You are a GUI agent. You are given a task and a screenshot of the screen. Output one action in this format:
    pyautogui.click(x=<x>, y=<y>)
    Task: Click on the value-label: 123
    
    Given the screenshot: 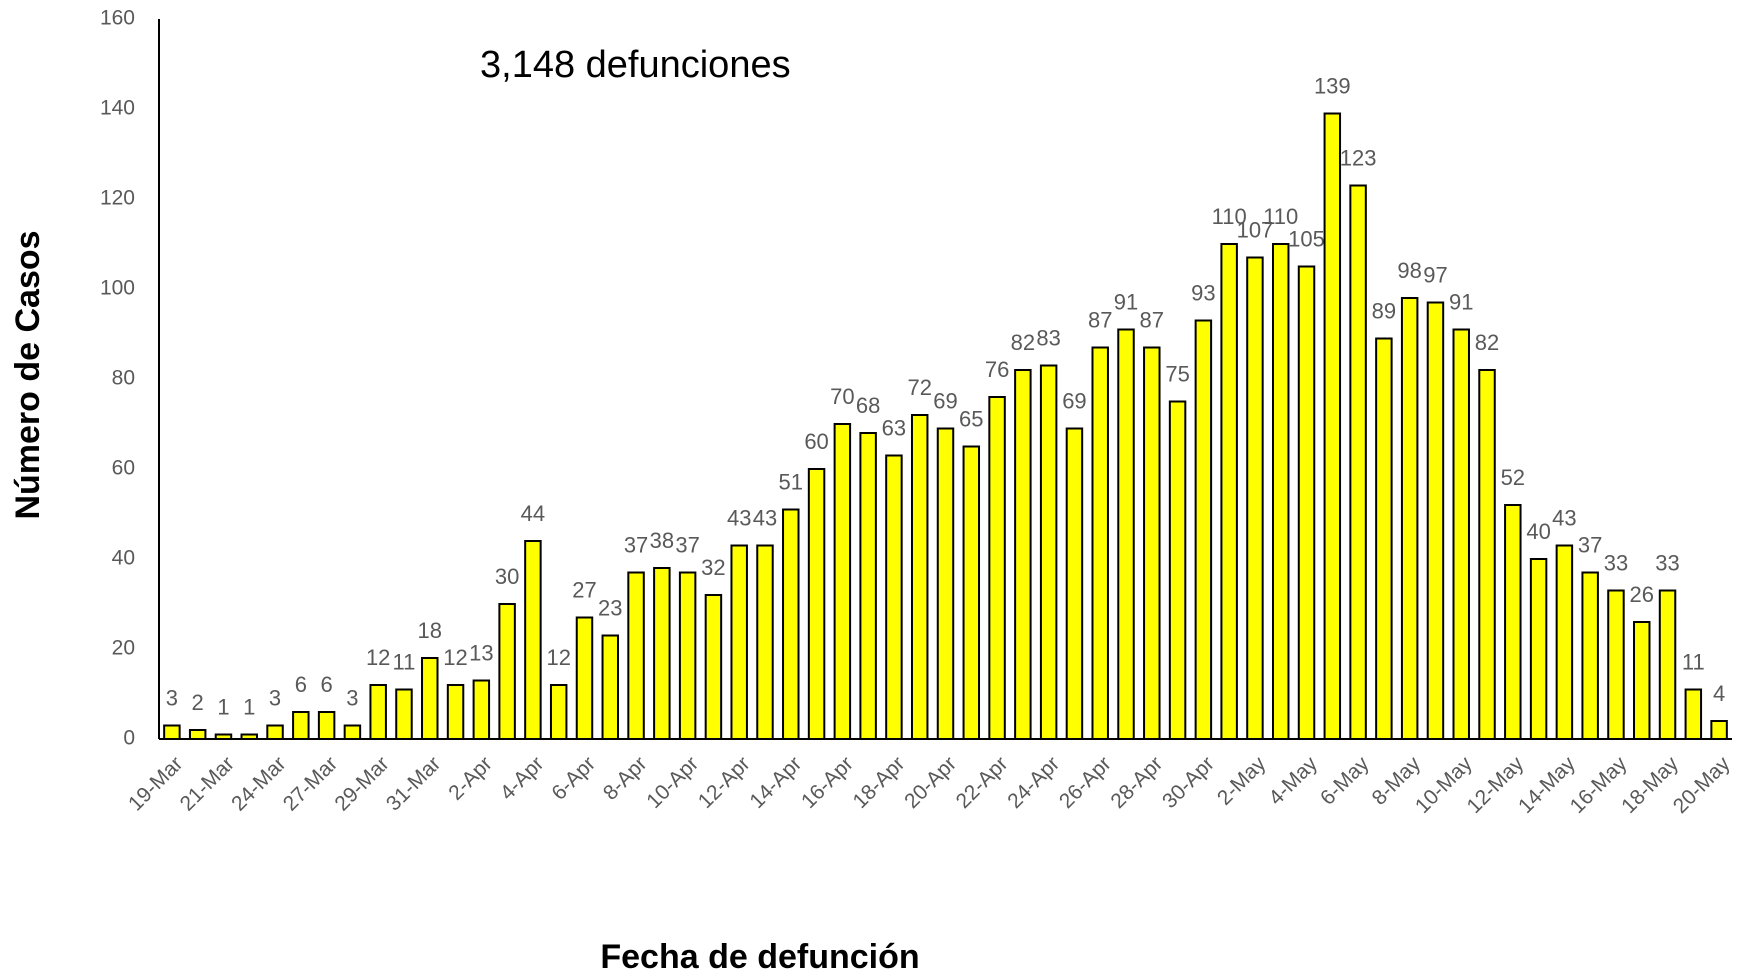 What is the action you would take?
    pyautogui.click(x=1358, y=157)
    